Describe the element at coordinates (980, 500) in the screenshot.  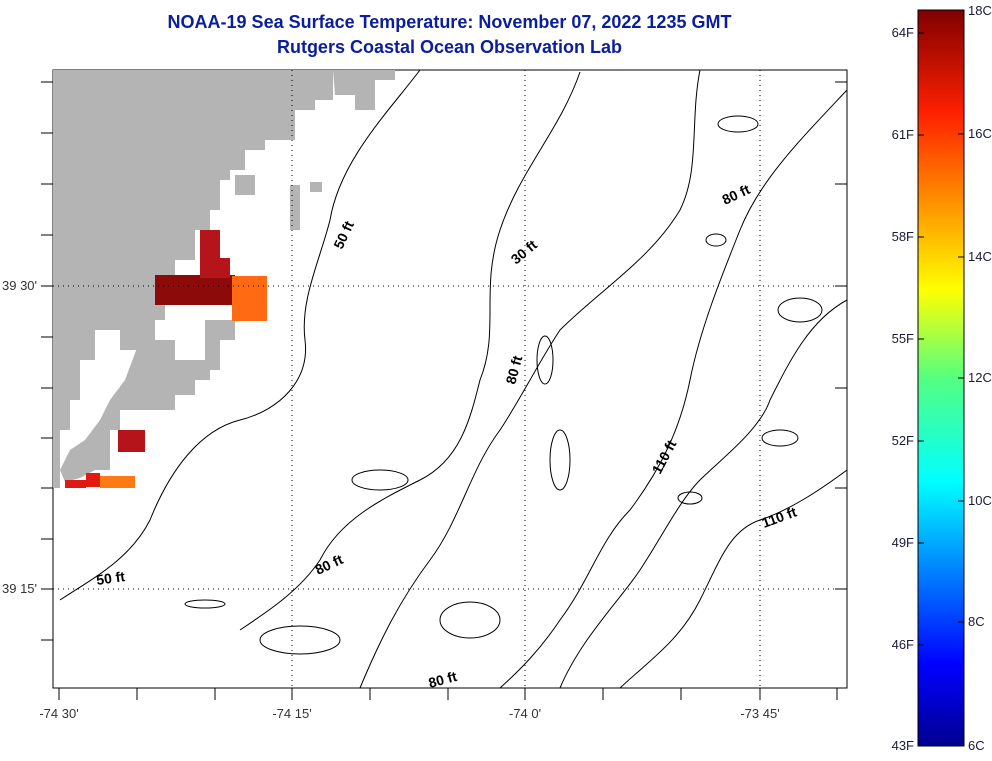
I see `colorbar-label-c: 10C` at that location.